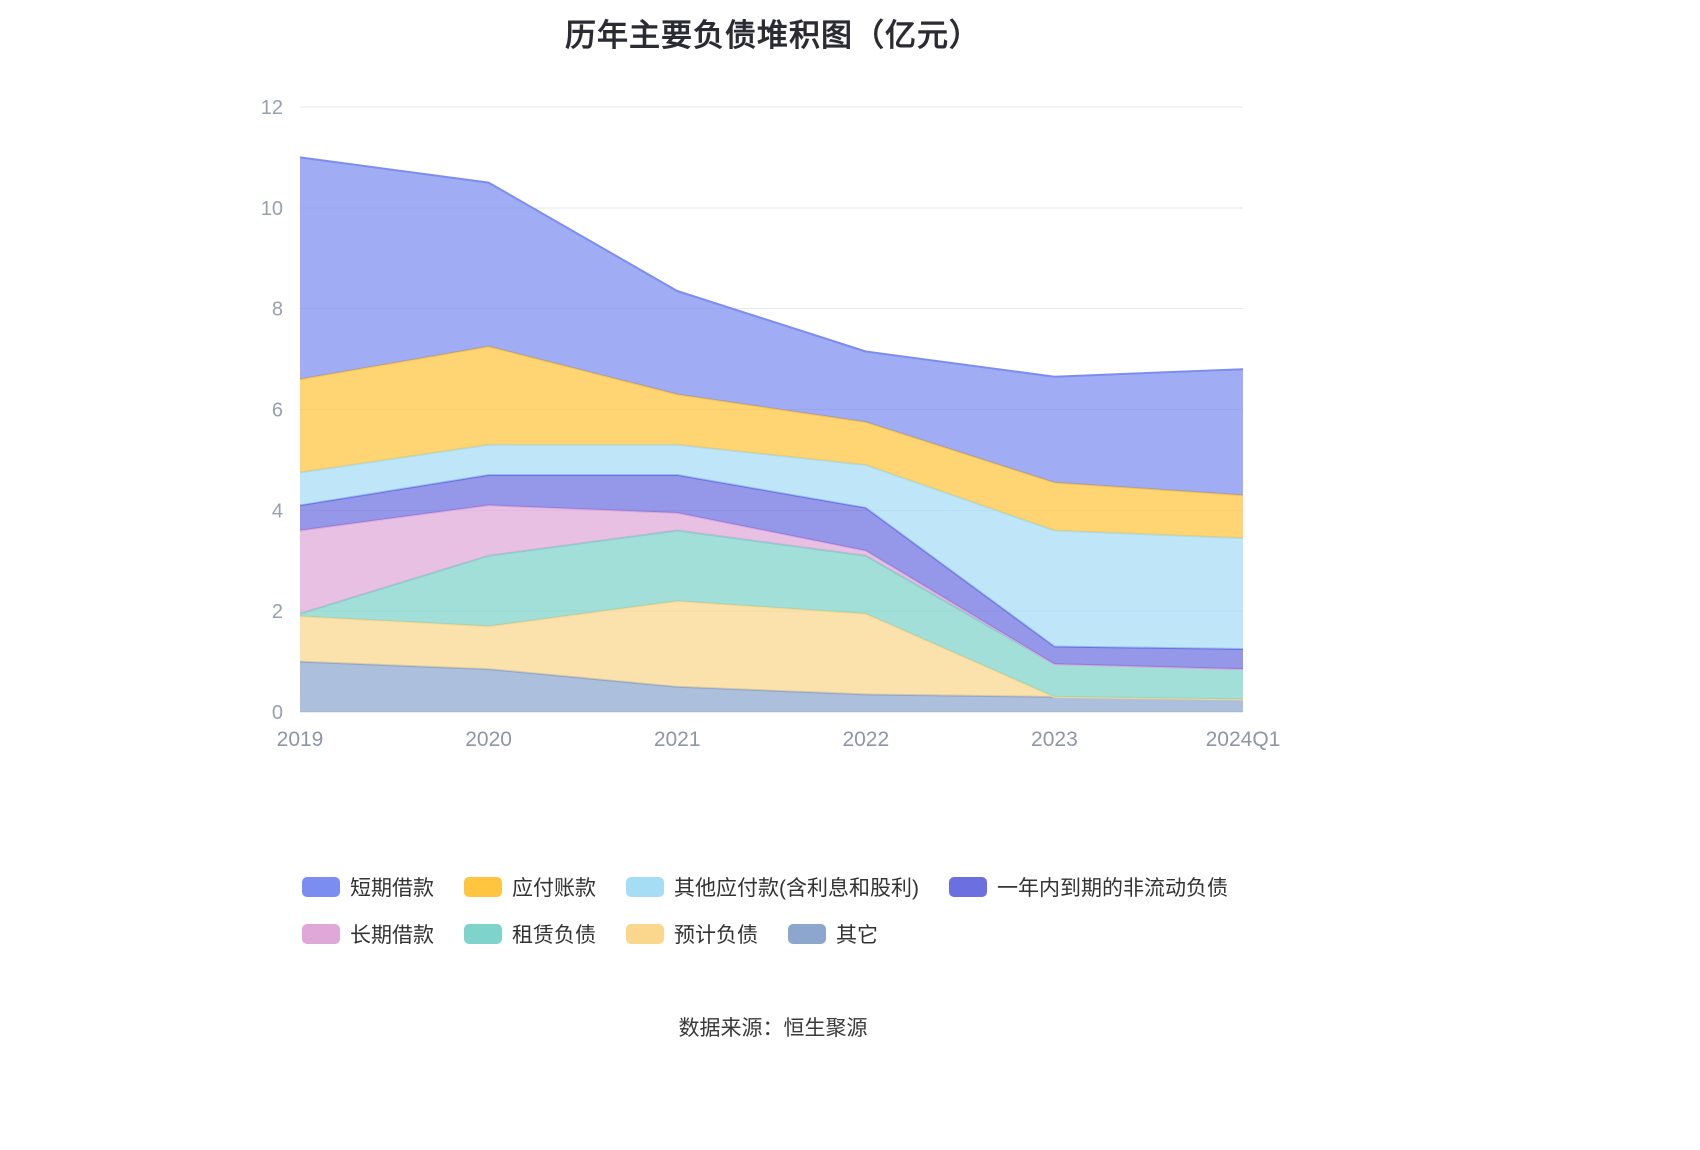 The image size is (1700, 1150). I want to click on x-axis-tick-label: 2019, so click(300, 739).